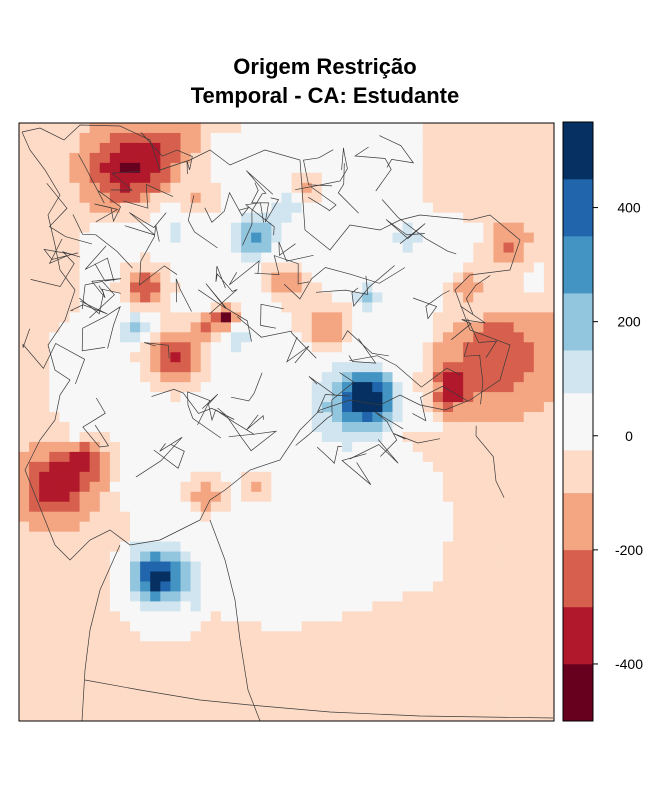 This screenshot has width=650, height=800. What do you see at coordinates (578, 578) in the screenshot?
I see `colorbar-bin` at bounding box center [578, 578].